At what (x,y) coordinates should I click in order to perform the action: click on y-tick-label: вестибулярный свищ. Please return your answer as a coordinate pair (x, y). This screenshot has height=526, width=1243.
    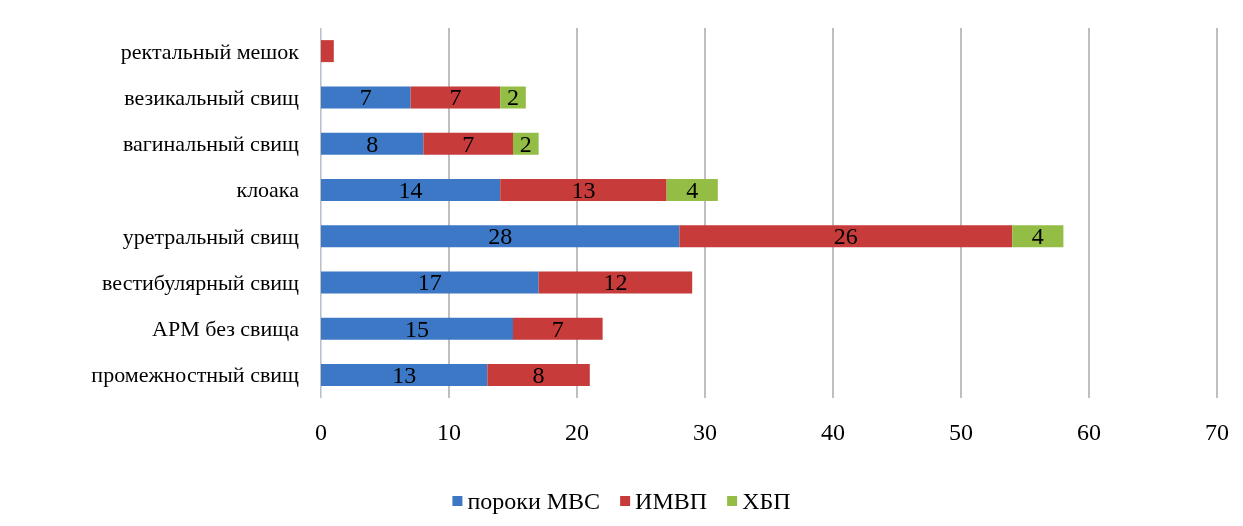
    Looking at the image, I should click on (201, 282).